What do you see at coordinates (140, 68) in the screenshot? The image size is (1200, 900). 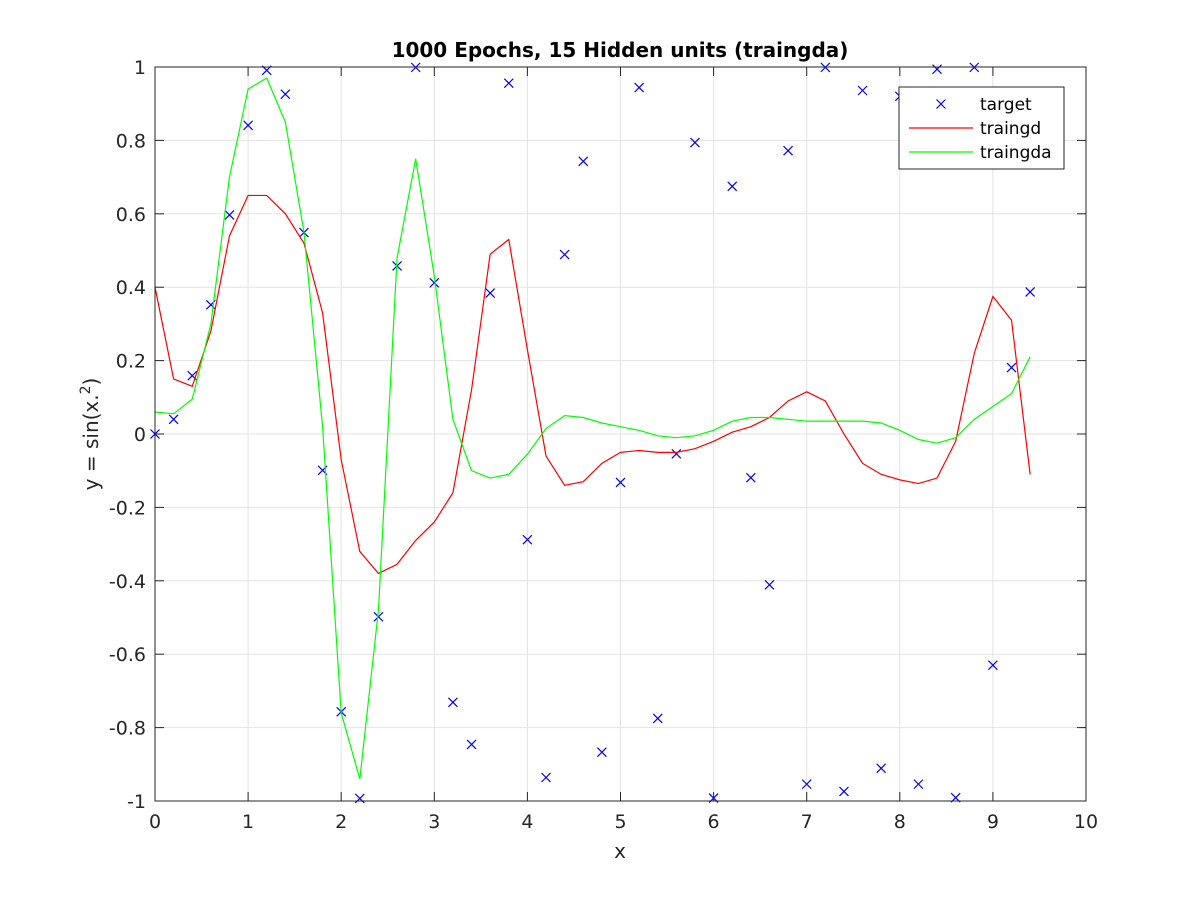 I see `y-tick-label: 1` at bounding box center [140, 68].